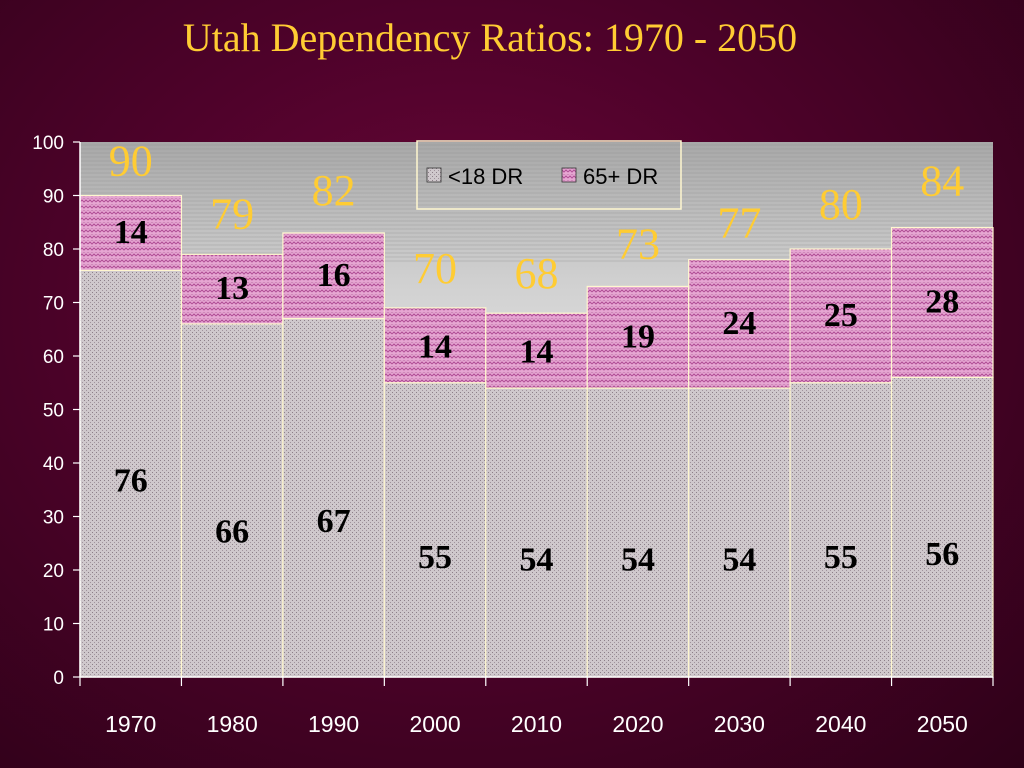  I want to click on label-under18-2020: 54, so click(638, 560).